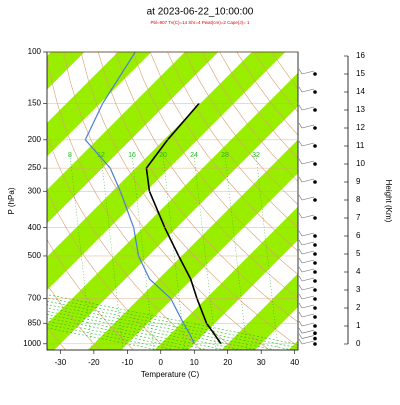 The image size is (400, 405). I want to click on y2-tick-label: 8, so click(358, 199).